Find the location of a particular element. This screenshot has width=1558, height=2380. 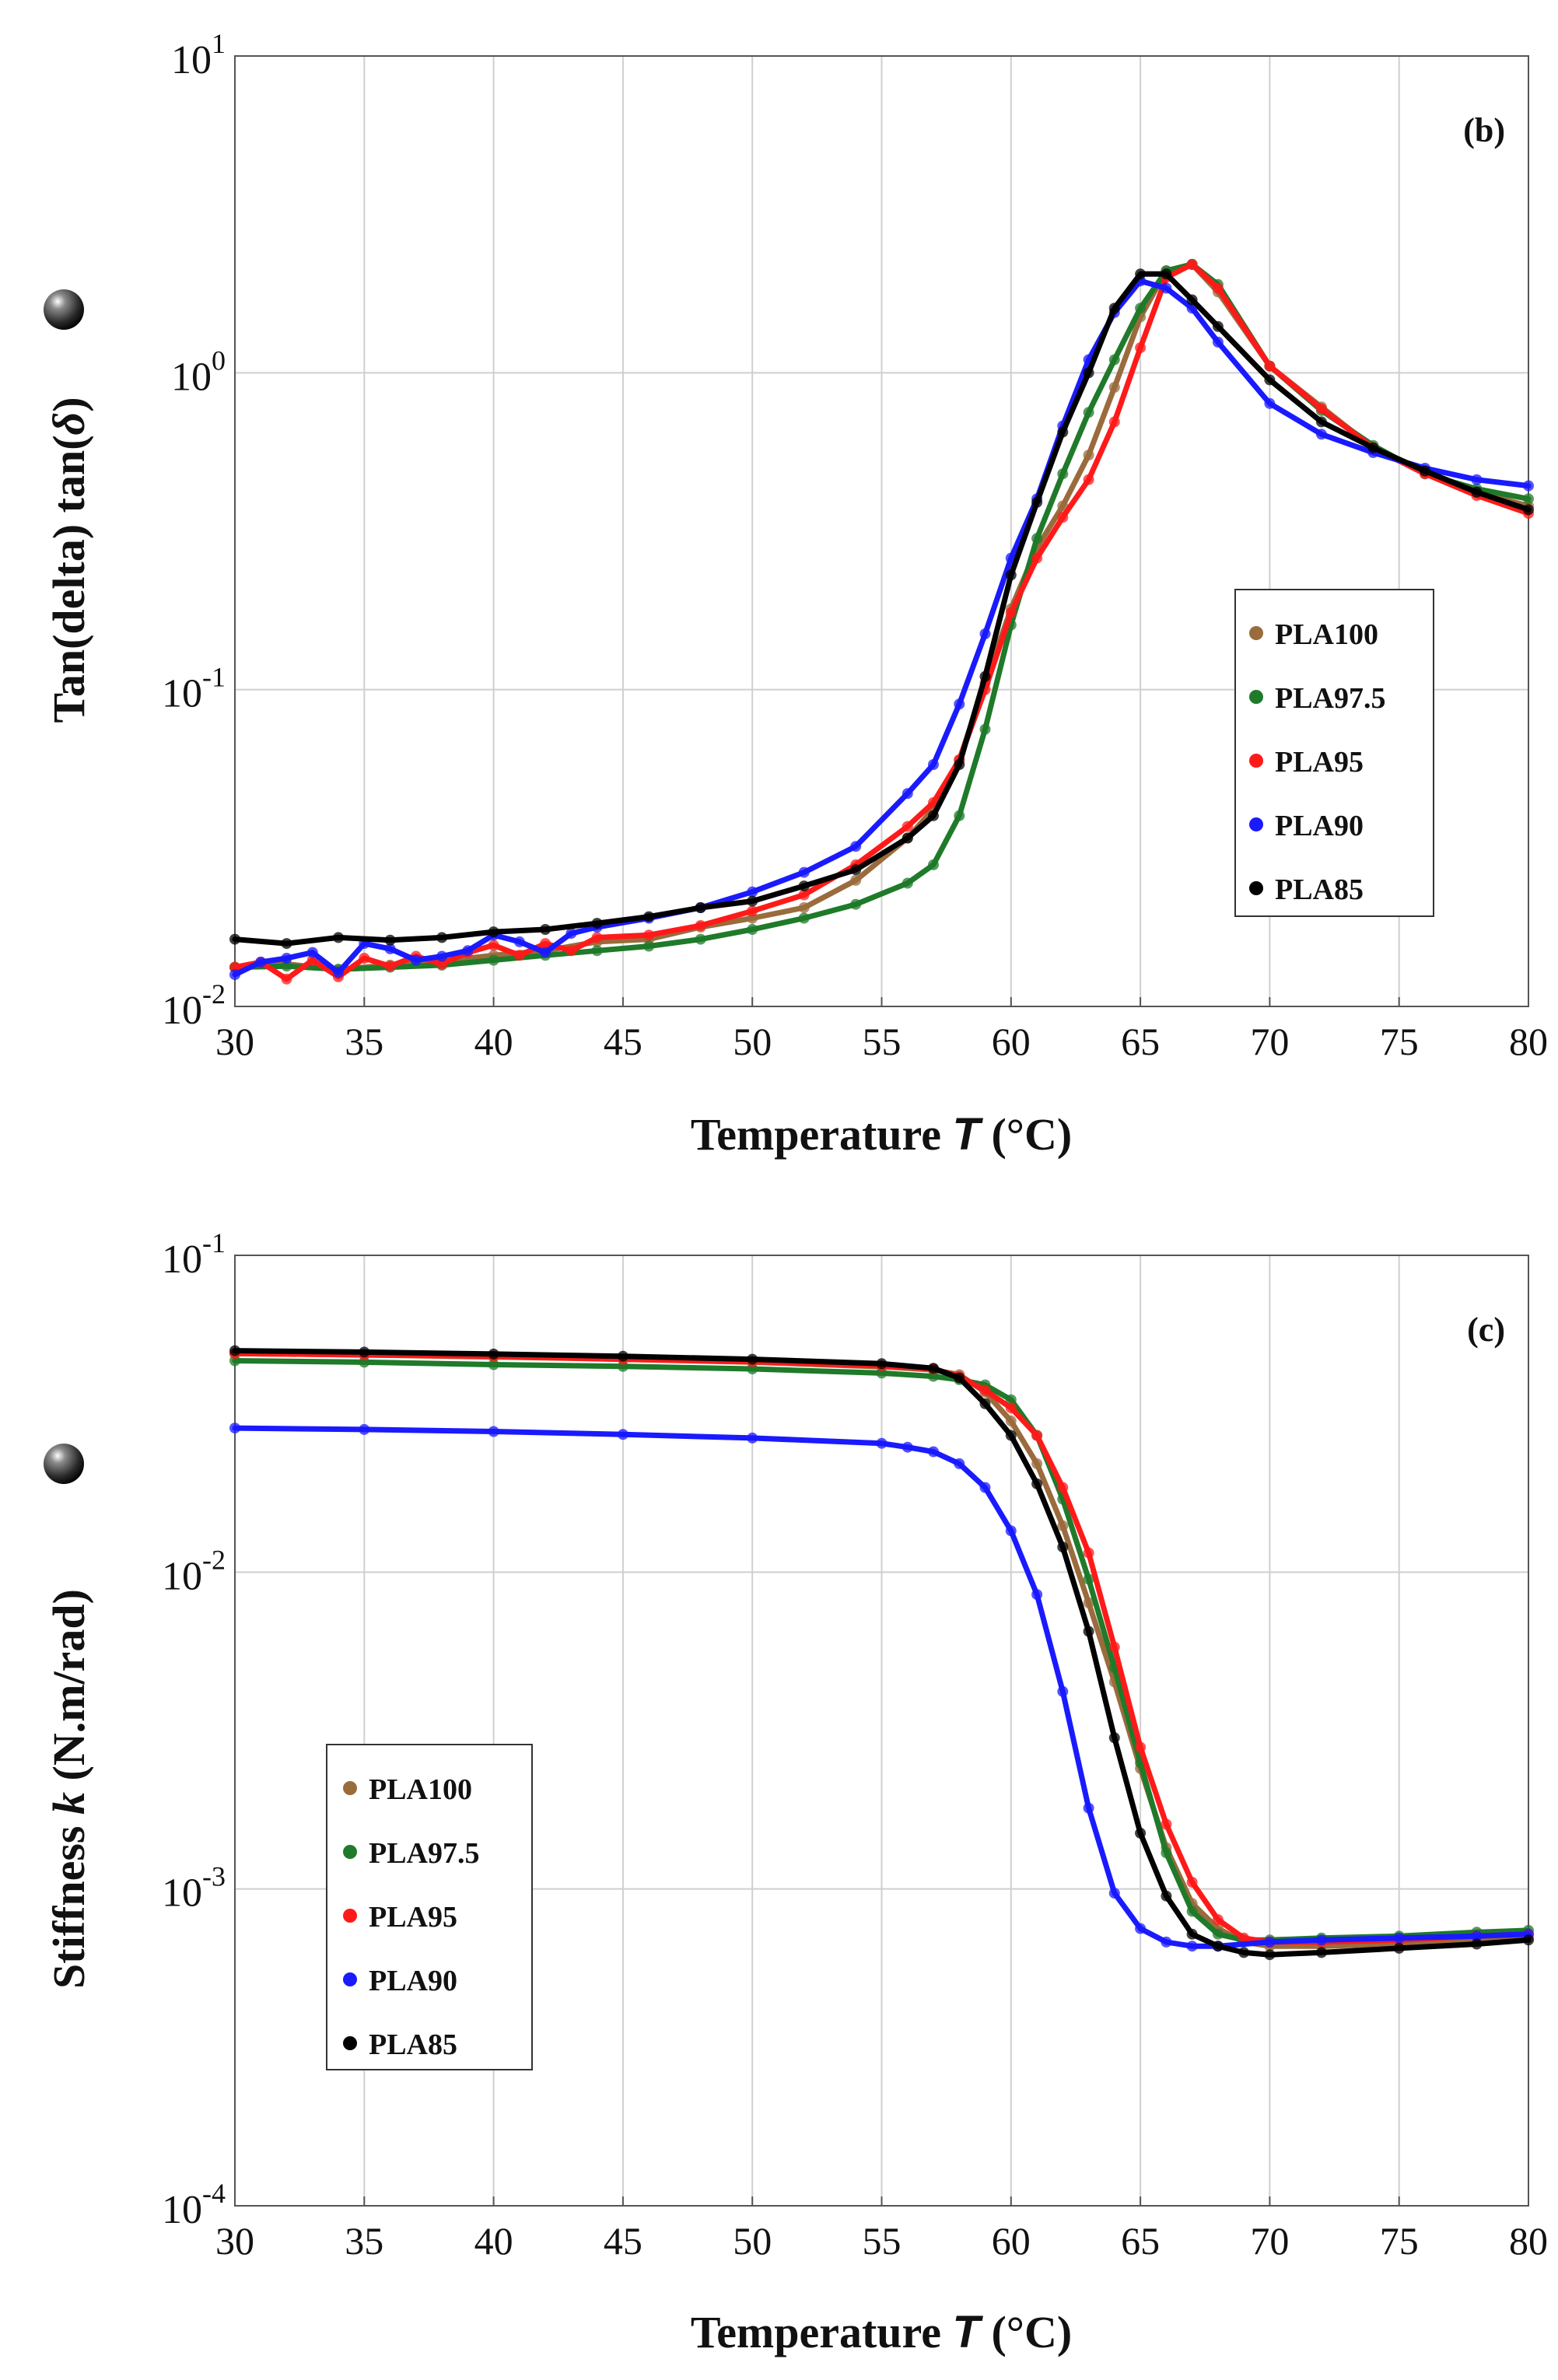

chart-b-xtick-label: 65 is located at coordinates (1140, 1041).